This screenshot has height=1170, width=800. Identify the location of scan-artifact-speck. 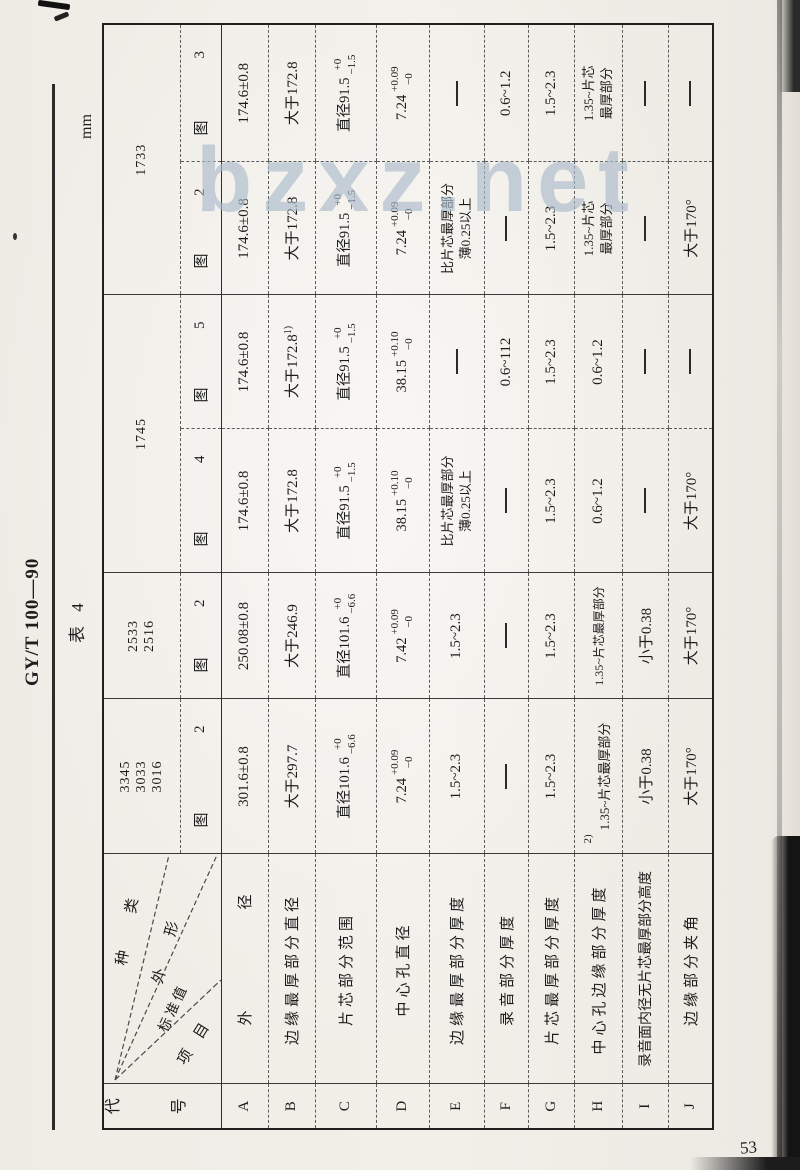
(15, 236).